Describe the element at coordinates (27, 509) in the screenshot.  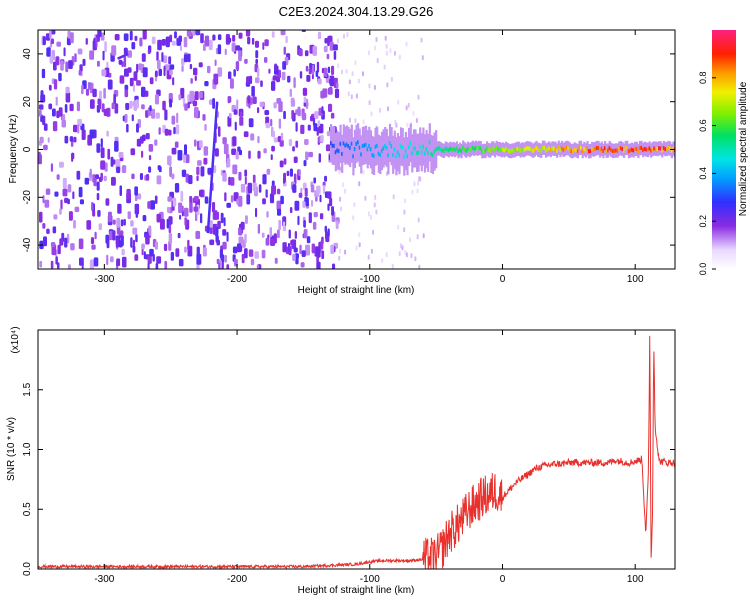
I see `y-tick-label: 0.5` at that location.